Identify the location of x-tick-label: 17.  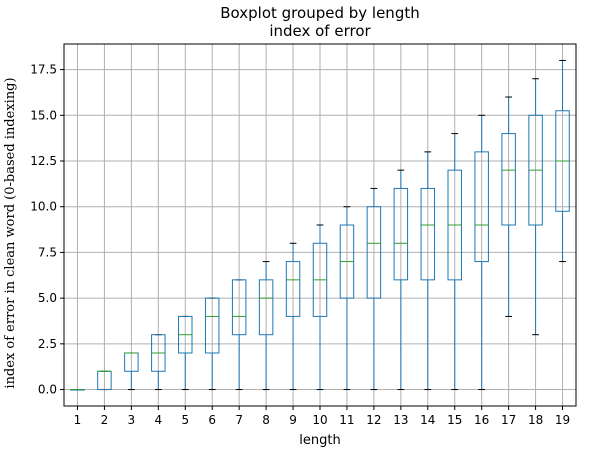
(508, 420).